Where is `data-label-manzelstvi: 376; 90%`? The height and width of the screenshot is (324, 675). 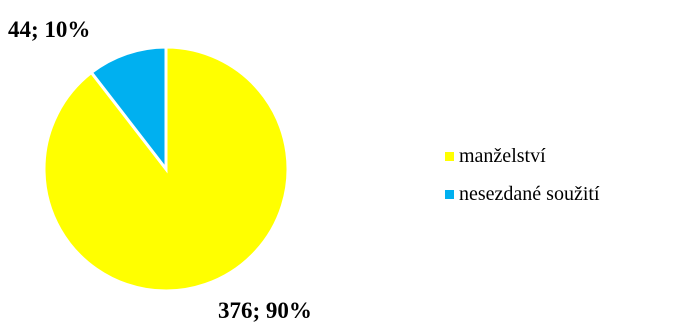
data-label-manzelstvi: 376; 90% is located at coordinates (265, 310).